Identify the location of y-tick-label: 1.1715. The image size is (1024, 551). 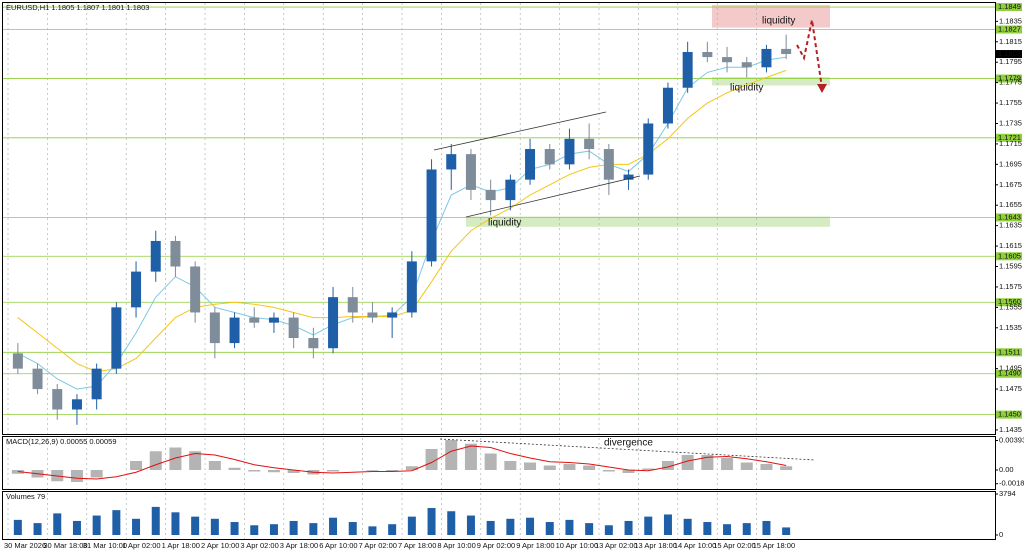
(1010, 143).